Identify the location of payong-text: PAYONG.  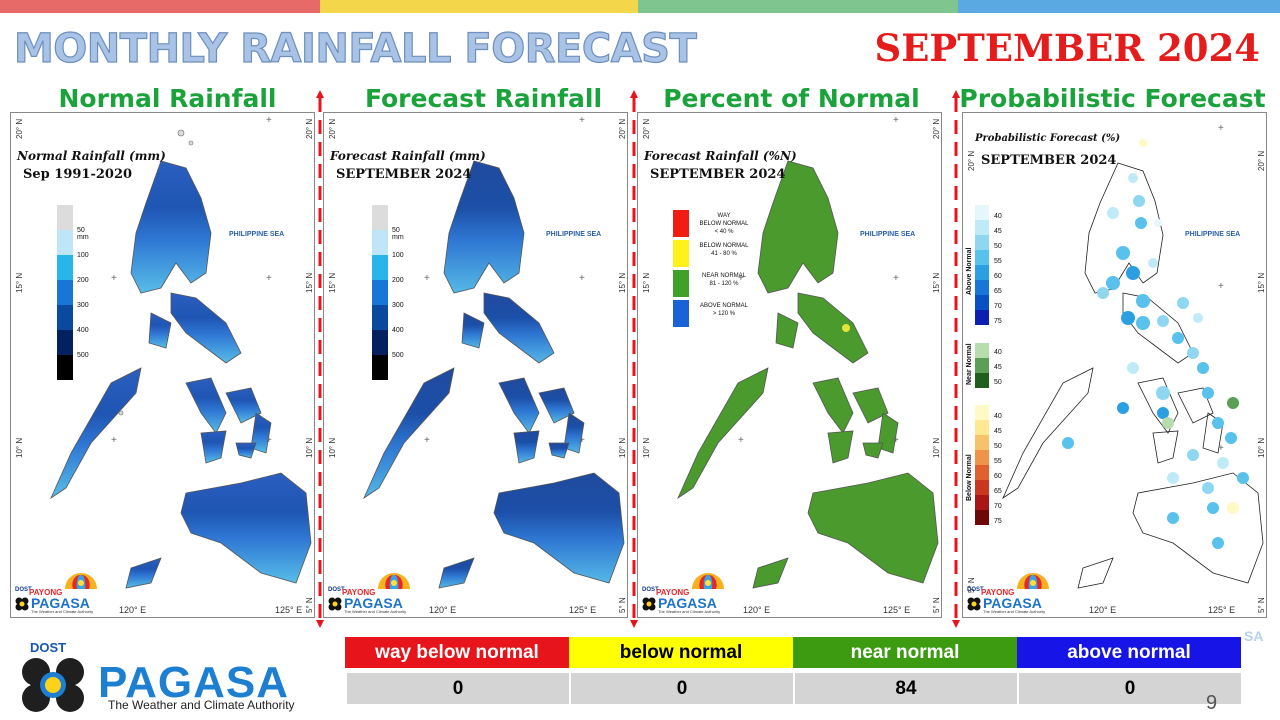
(673, 592).